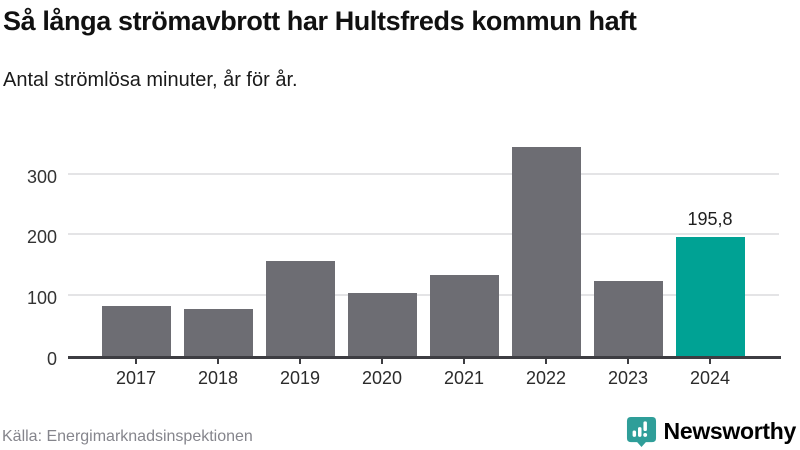  What do you see at coordinates (150, 80) in the screenshot?
I see `chart-subtitle: Antal strömlösa minuter, år för år.` at bounding box center [150, 80].